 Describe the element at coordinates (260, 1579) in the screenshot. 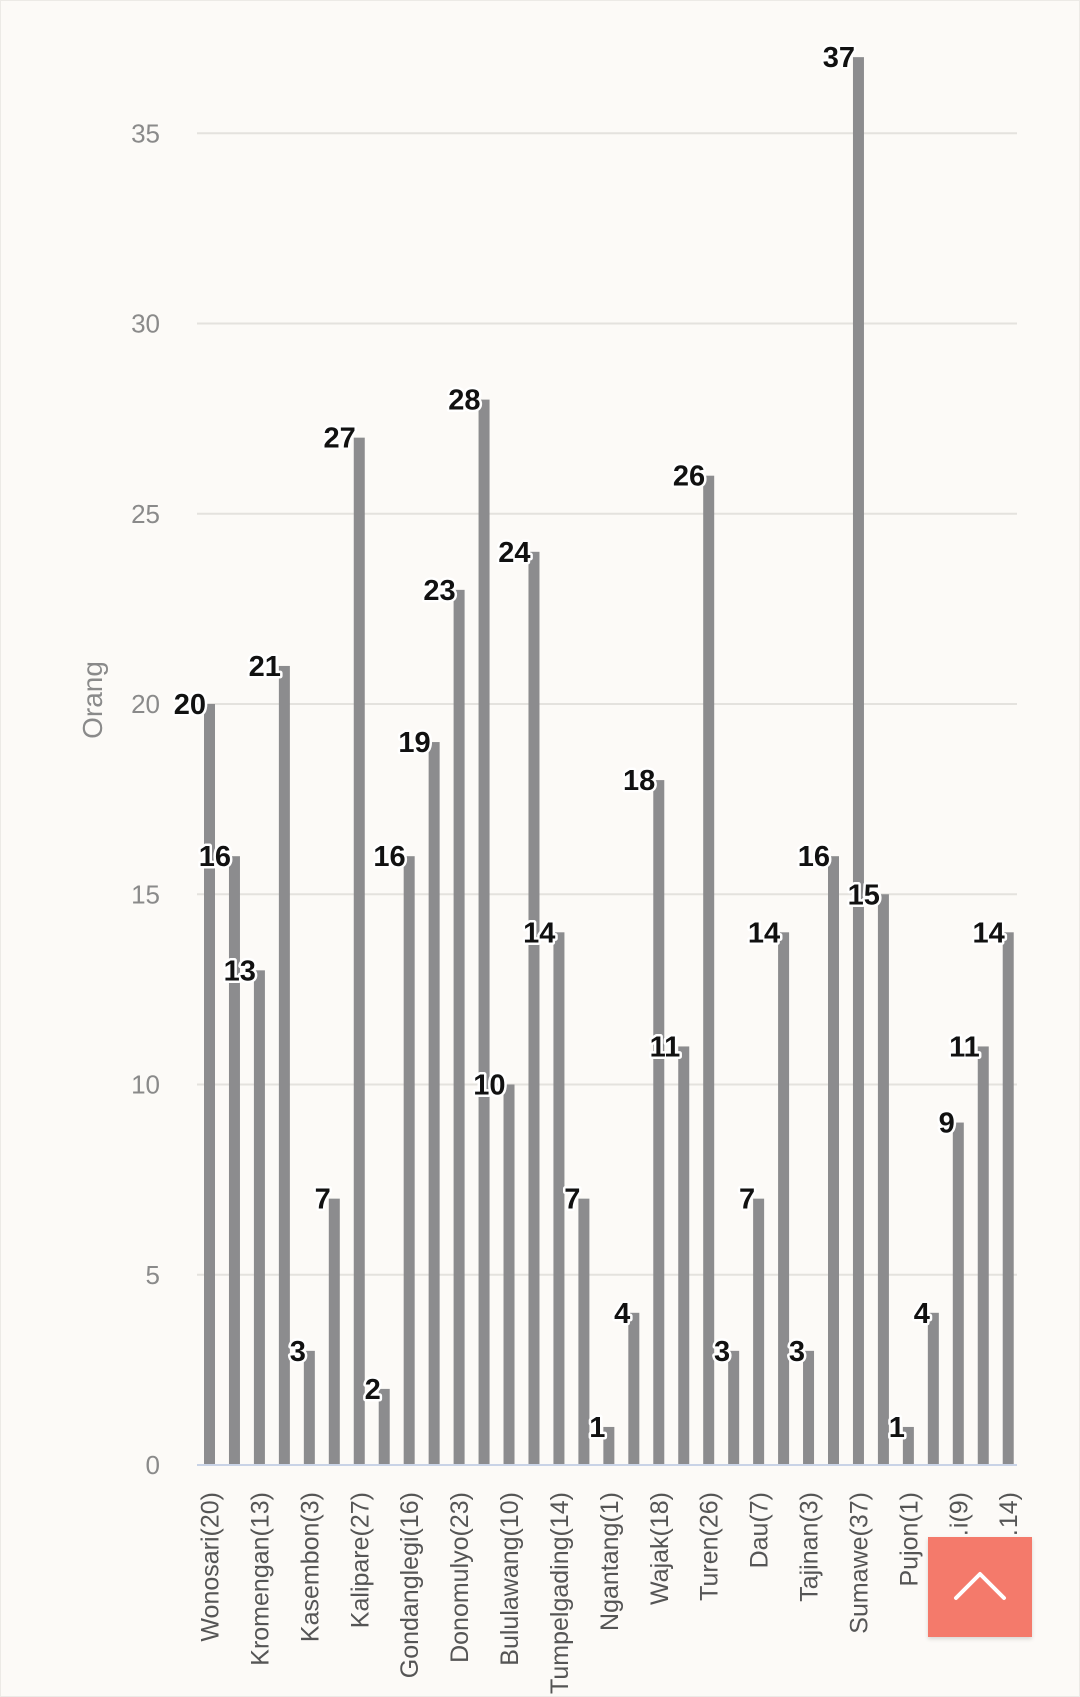

I see `x-tick-label: Kromengan(13)` at that location.